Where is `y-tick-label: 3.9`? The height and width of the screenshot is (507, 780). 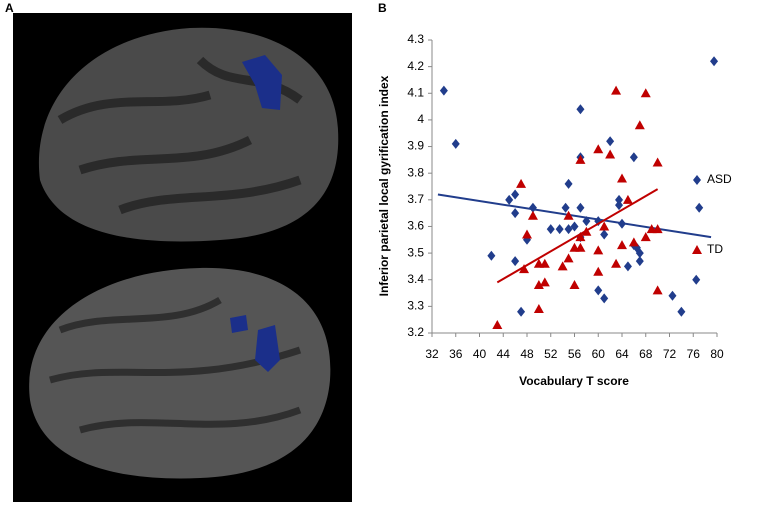 y-tick-label: 3.9 is located at coordinates (415, 146).